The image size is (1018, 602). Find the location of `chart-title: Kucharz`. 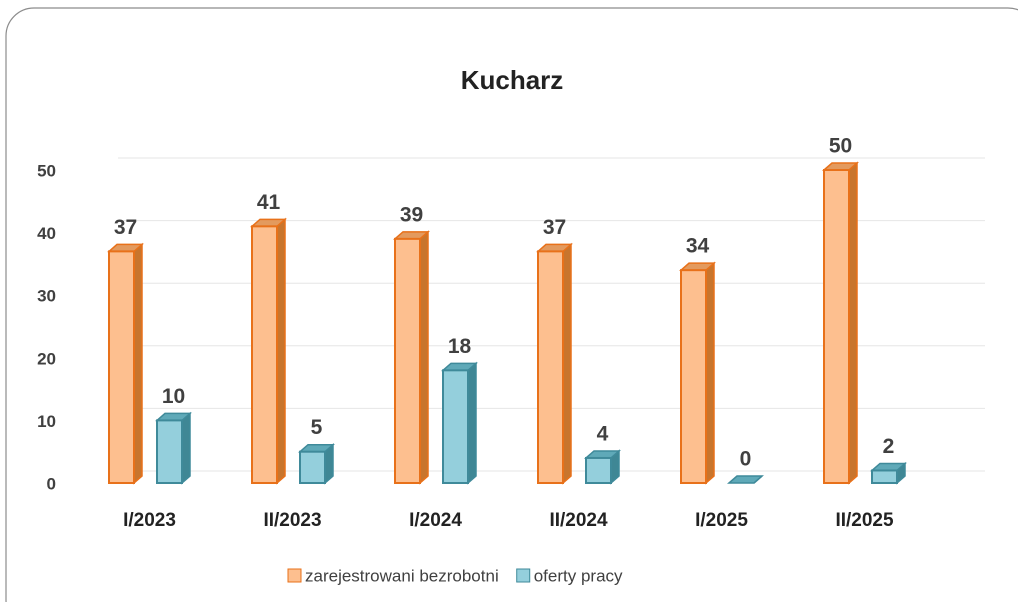

chart-title: Kucharz is located at coordinates (512, 80).